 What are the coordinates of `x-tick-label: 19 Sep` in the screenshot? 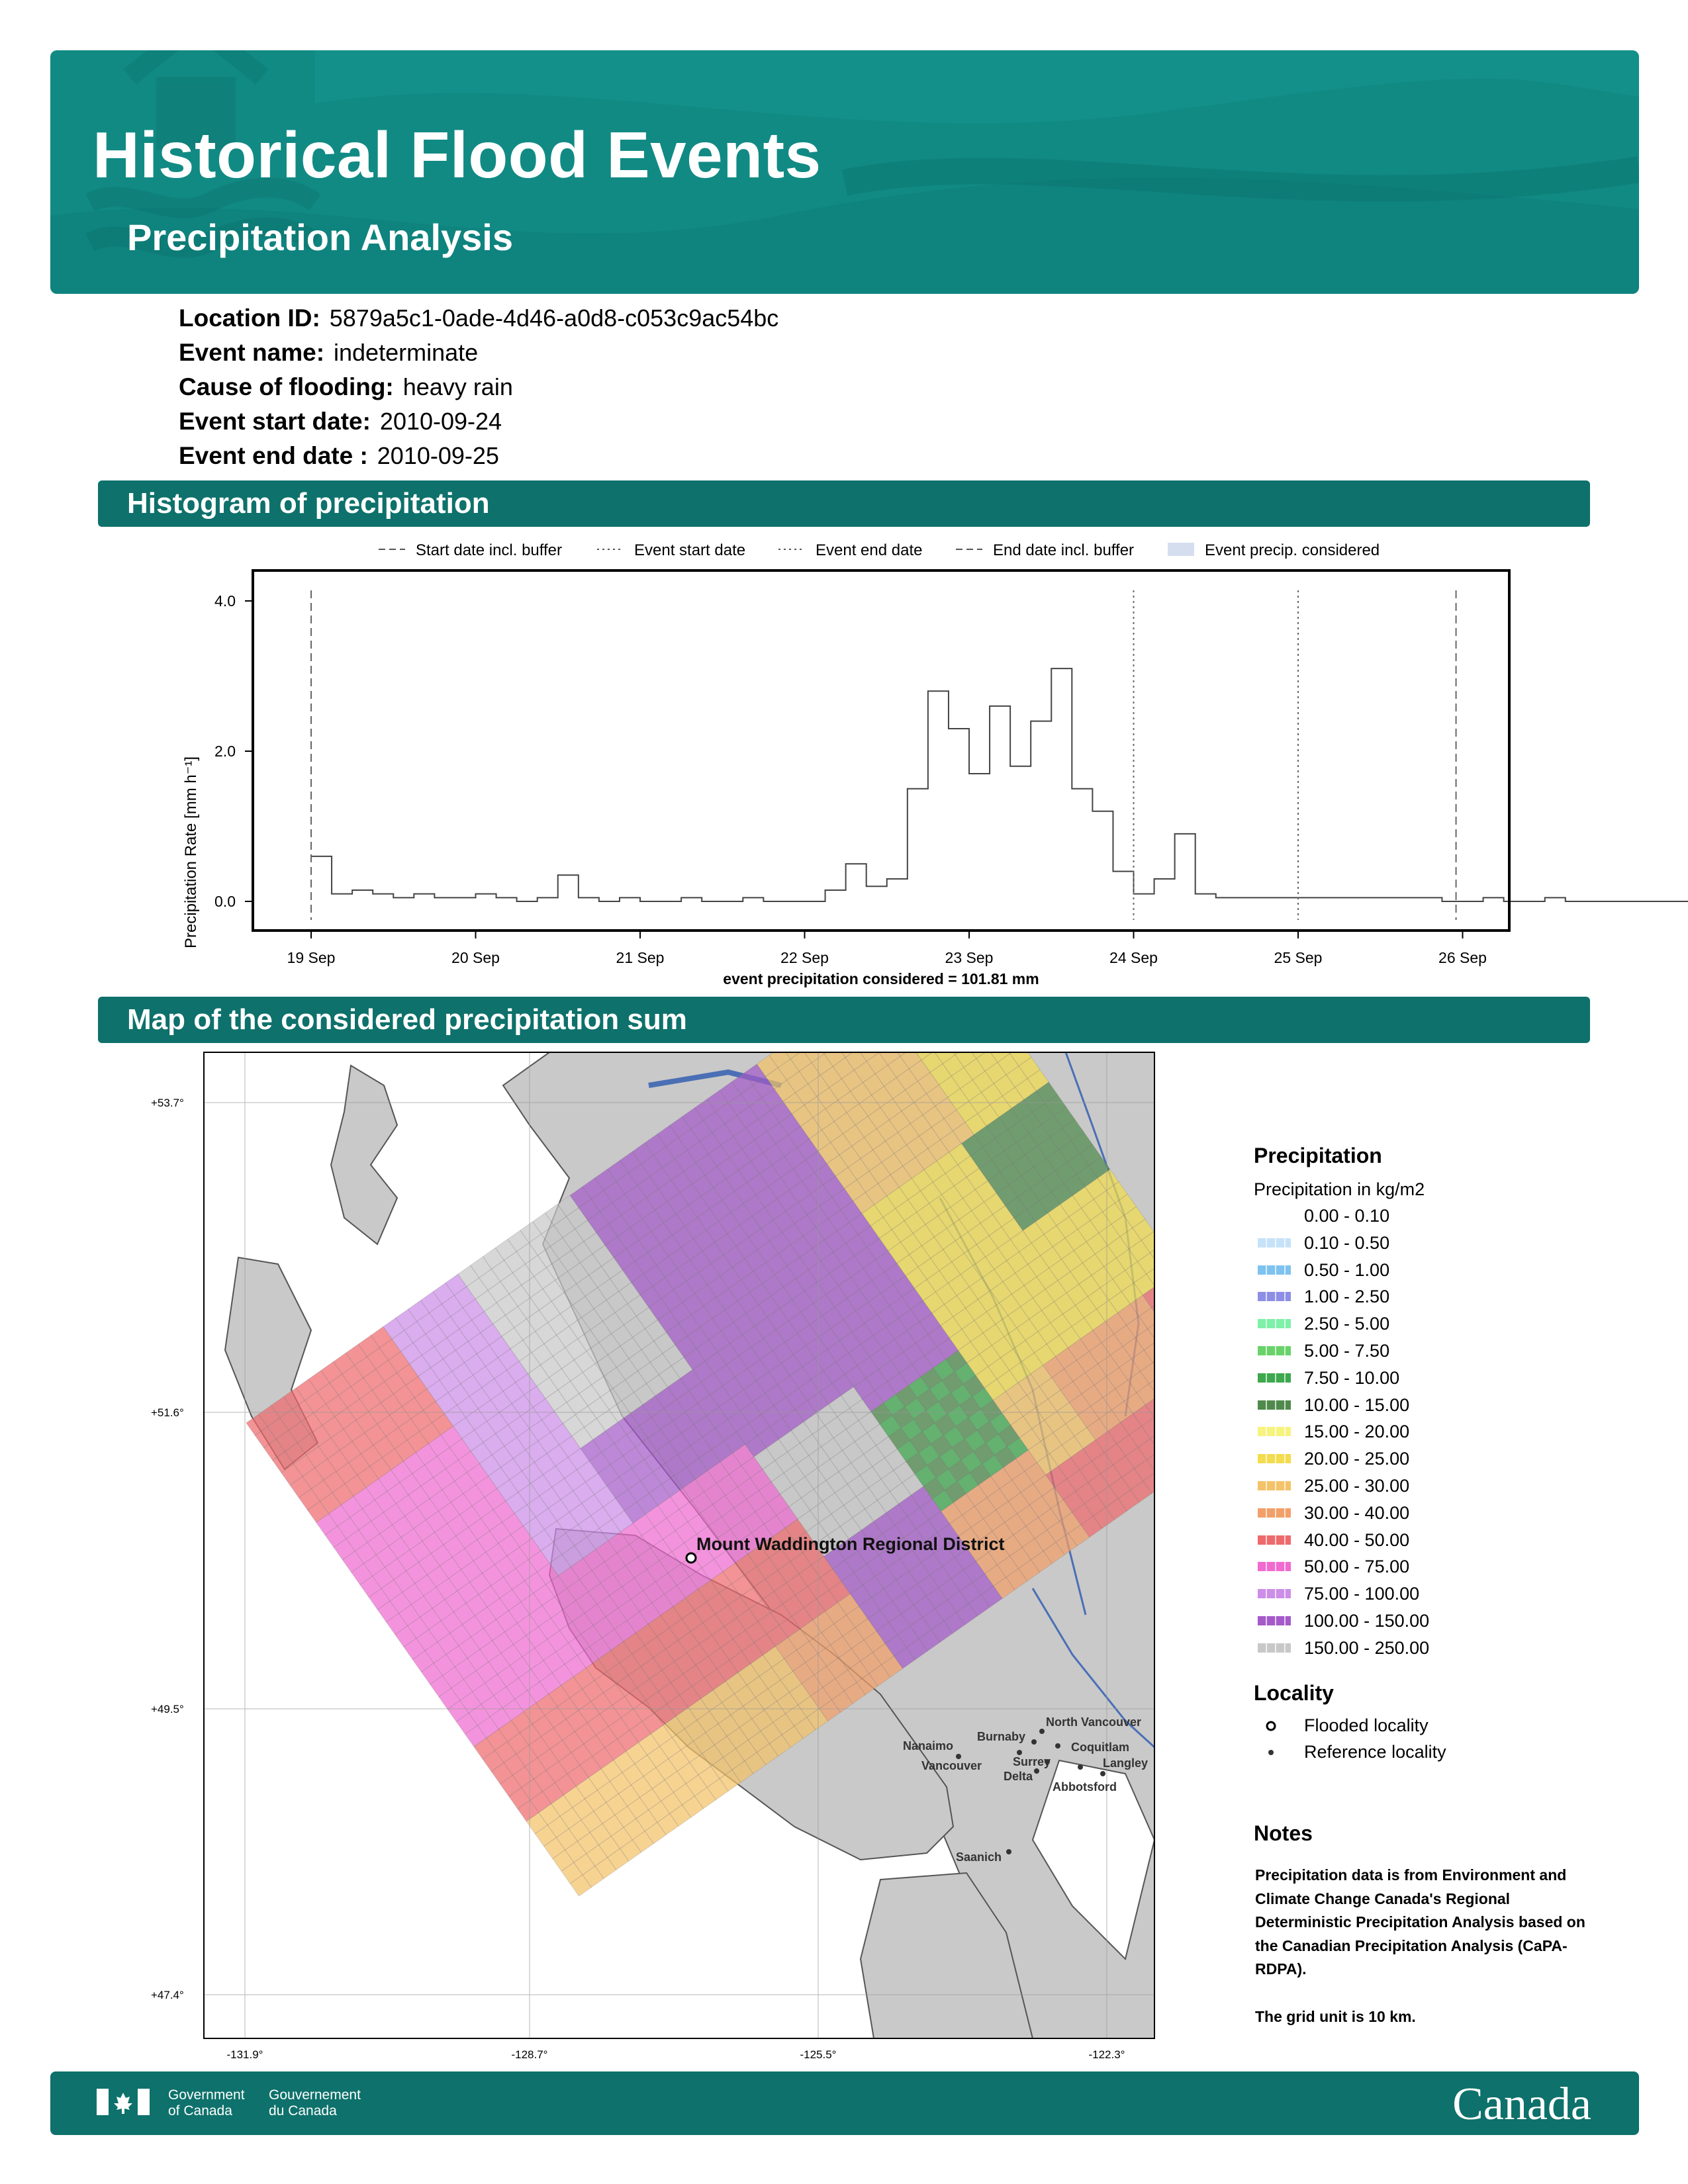 It's located at (311, 957).